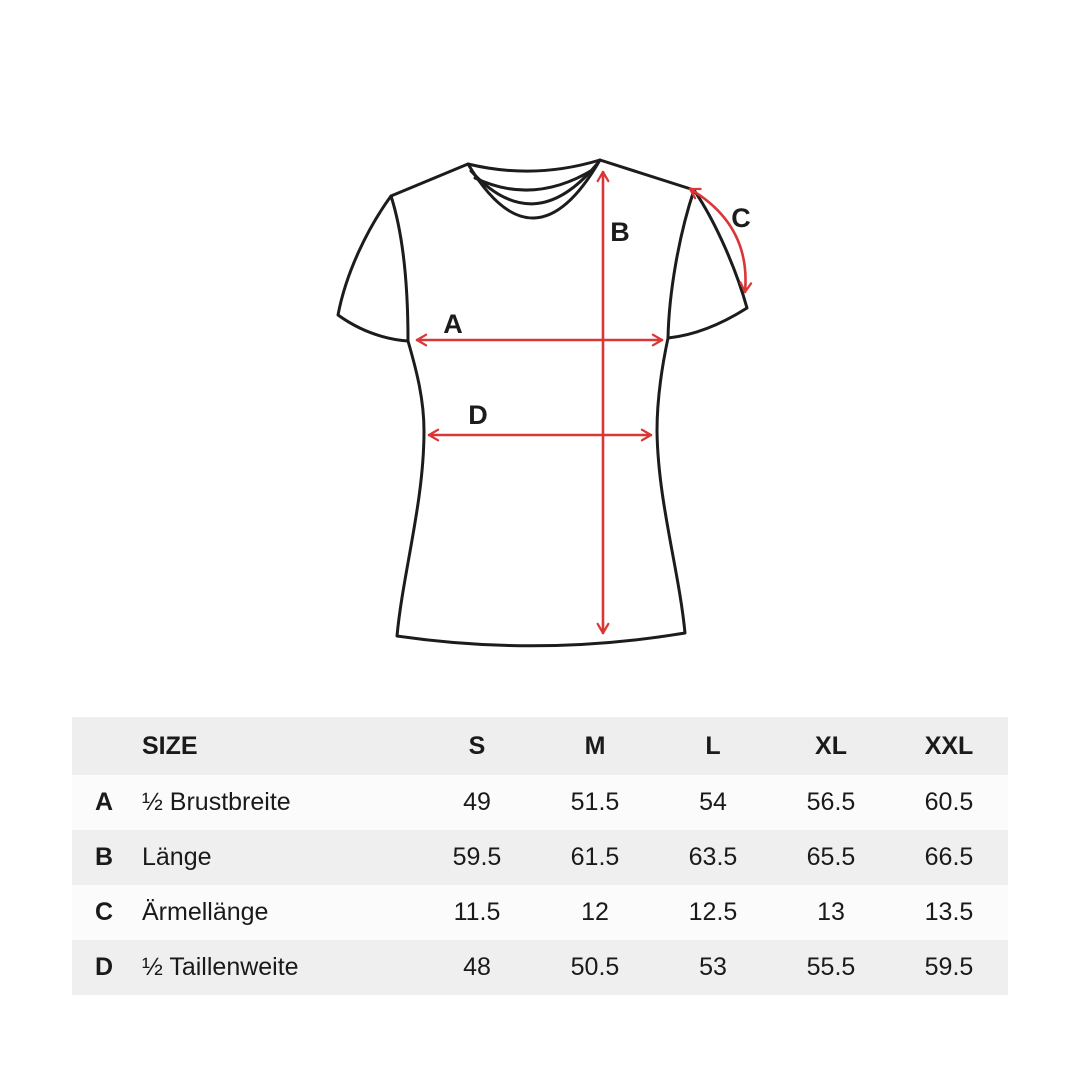 This screenshot has width=1080, height=1080. Describe the element at coordinates (831, 802) in the screenshot. I see `value-cell: 56.5` at that location.